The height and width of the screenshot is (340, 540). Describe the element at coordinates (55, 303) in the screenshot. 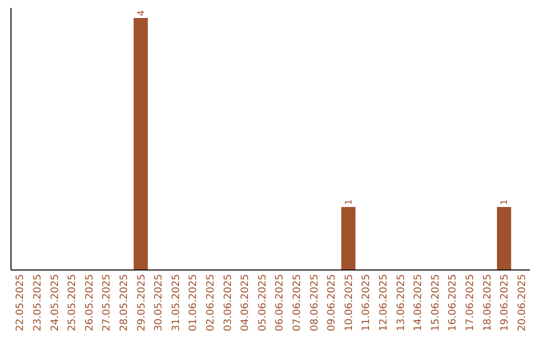

I see `x-tick-label: 24.05.2025` at that location.